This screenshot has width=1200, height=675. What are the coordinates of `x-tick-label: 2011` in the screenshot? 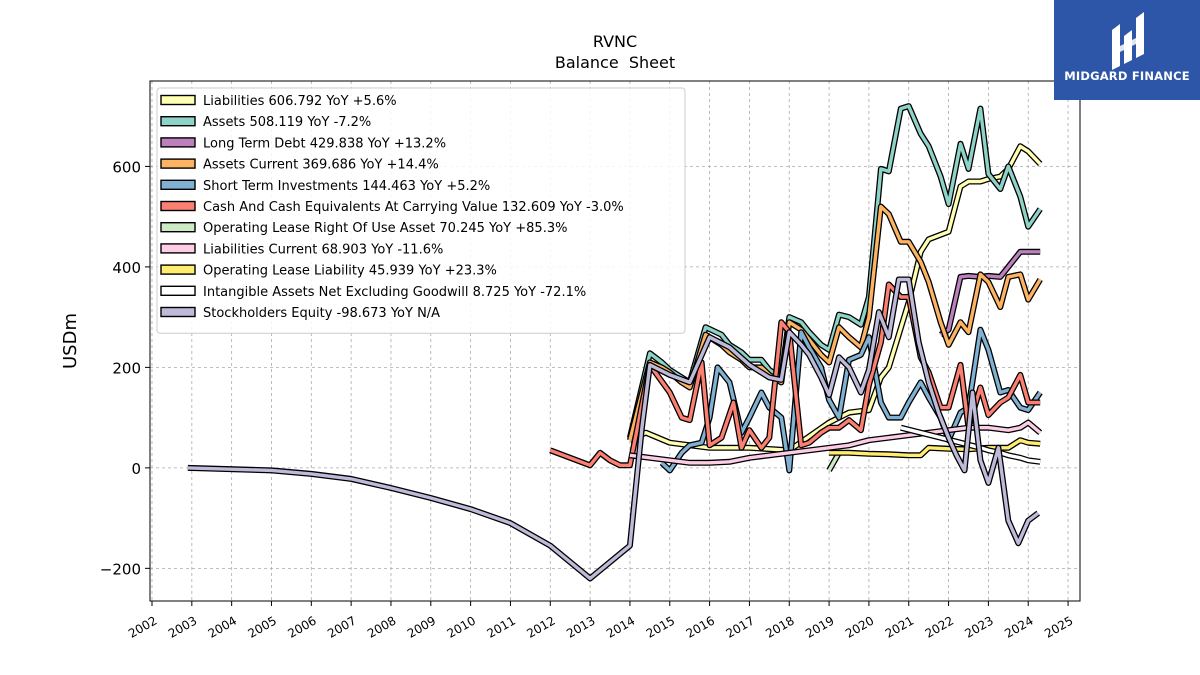 It's located at (500, 626).